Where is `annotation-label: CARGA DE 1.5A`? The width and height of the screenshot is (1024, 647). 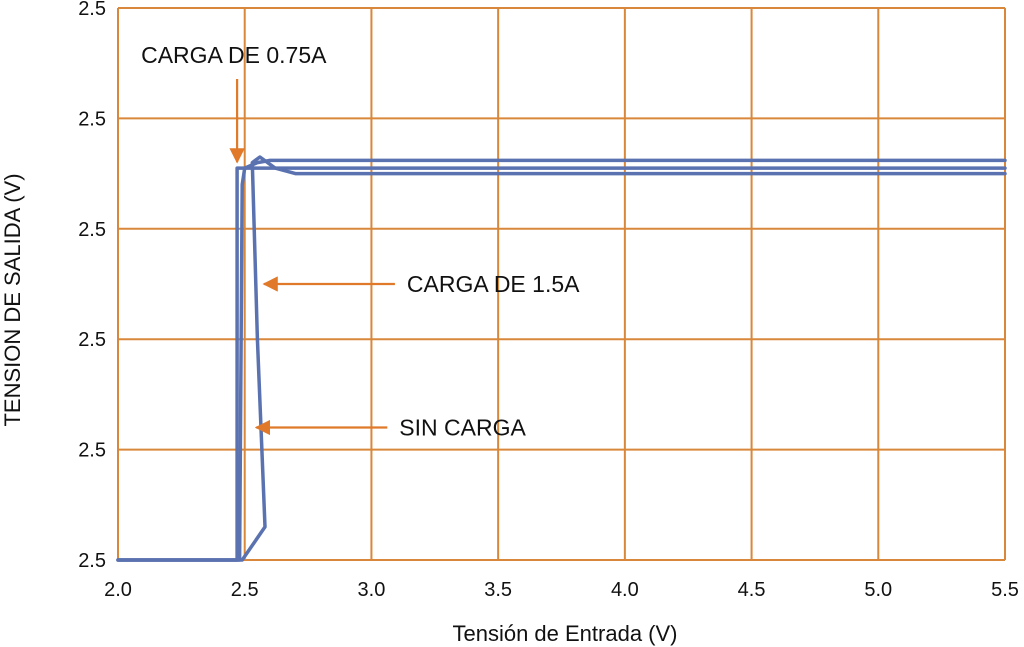
annotation-label: CARGA DE 1.5A is located at coordinates (493, 284).